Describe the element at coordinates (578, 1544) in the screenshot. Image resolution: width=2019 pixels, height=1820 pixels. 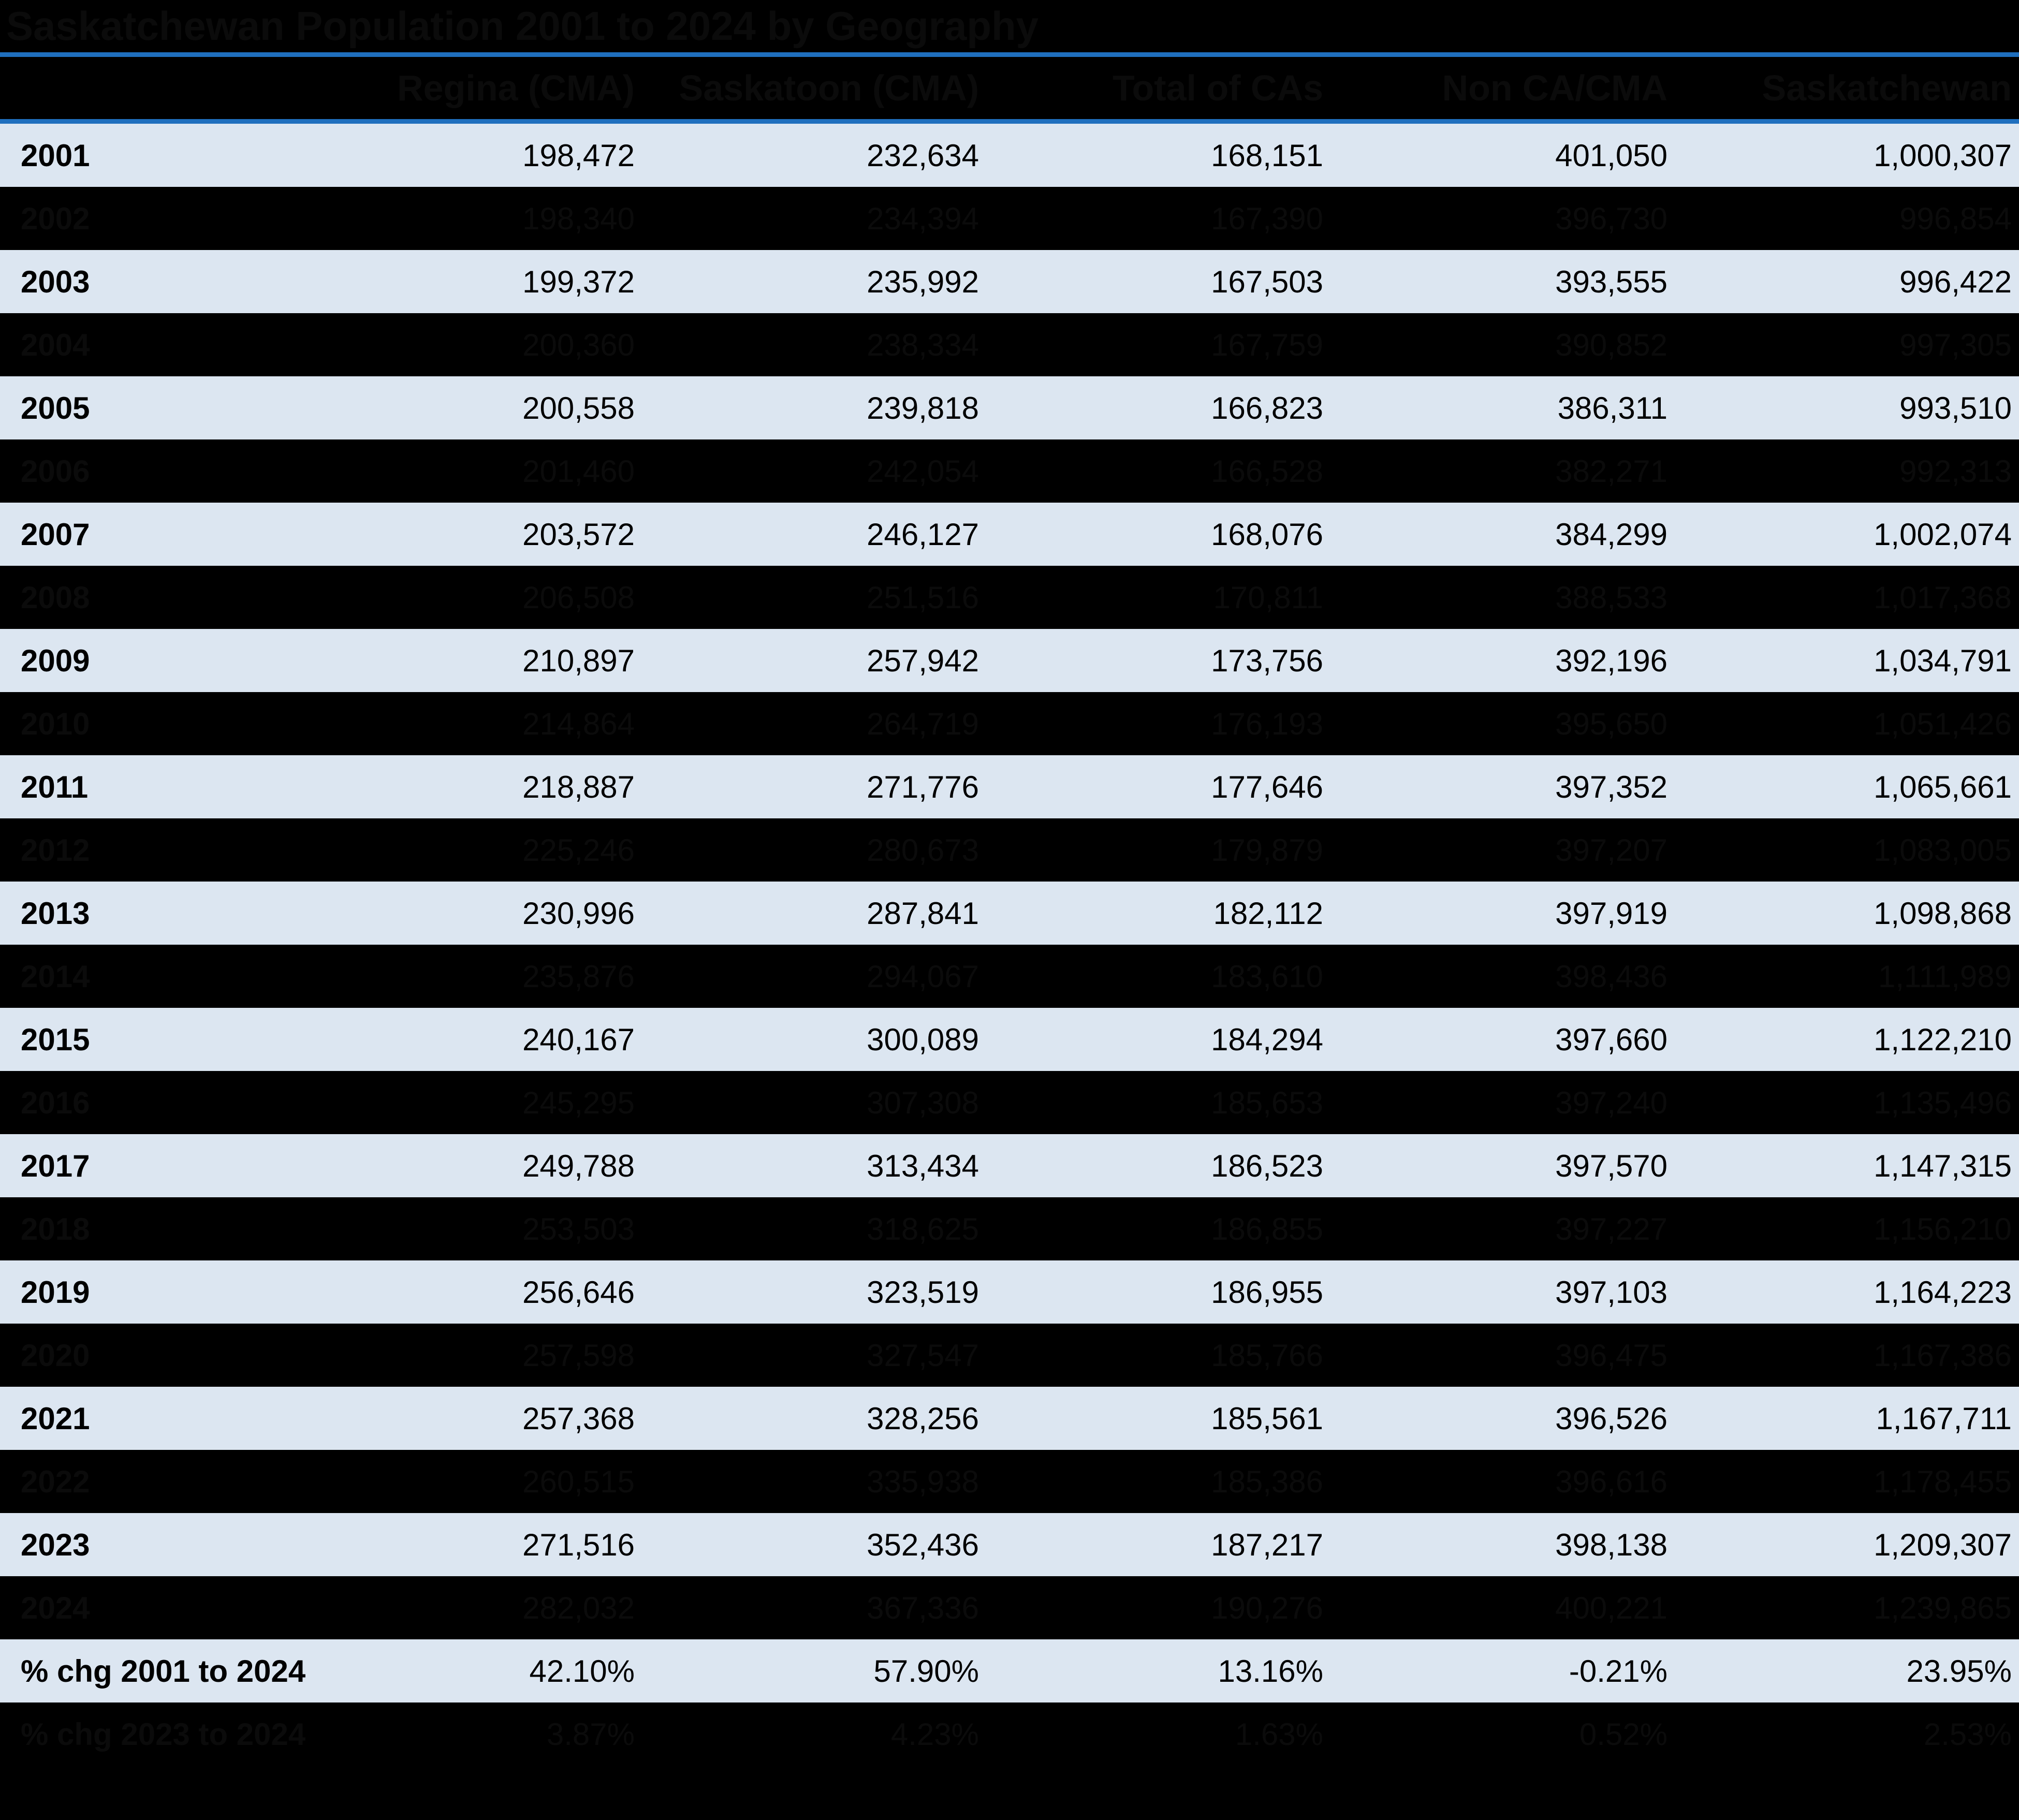
I see `value-cell: 271,516` at that location.